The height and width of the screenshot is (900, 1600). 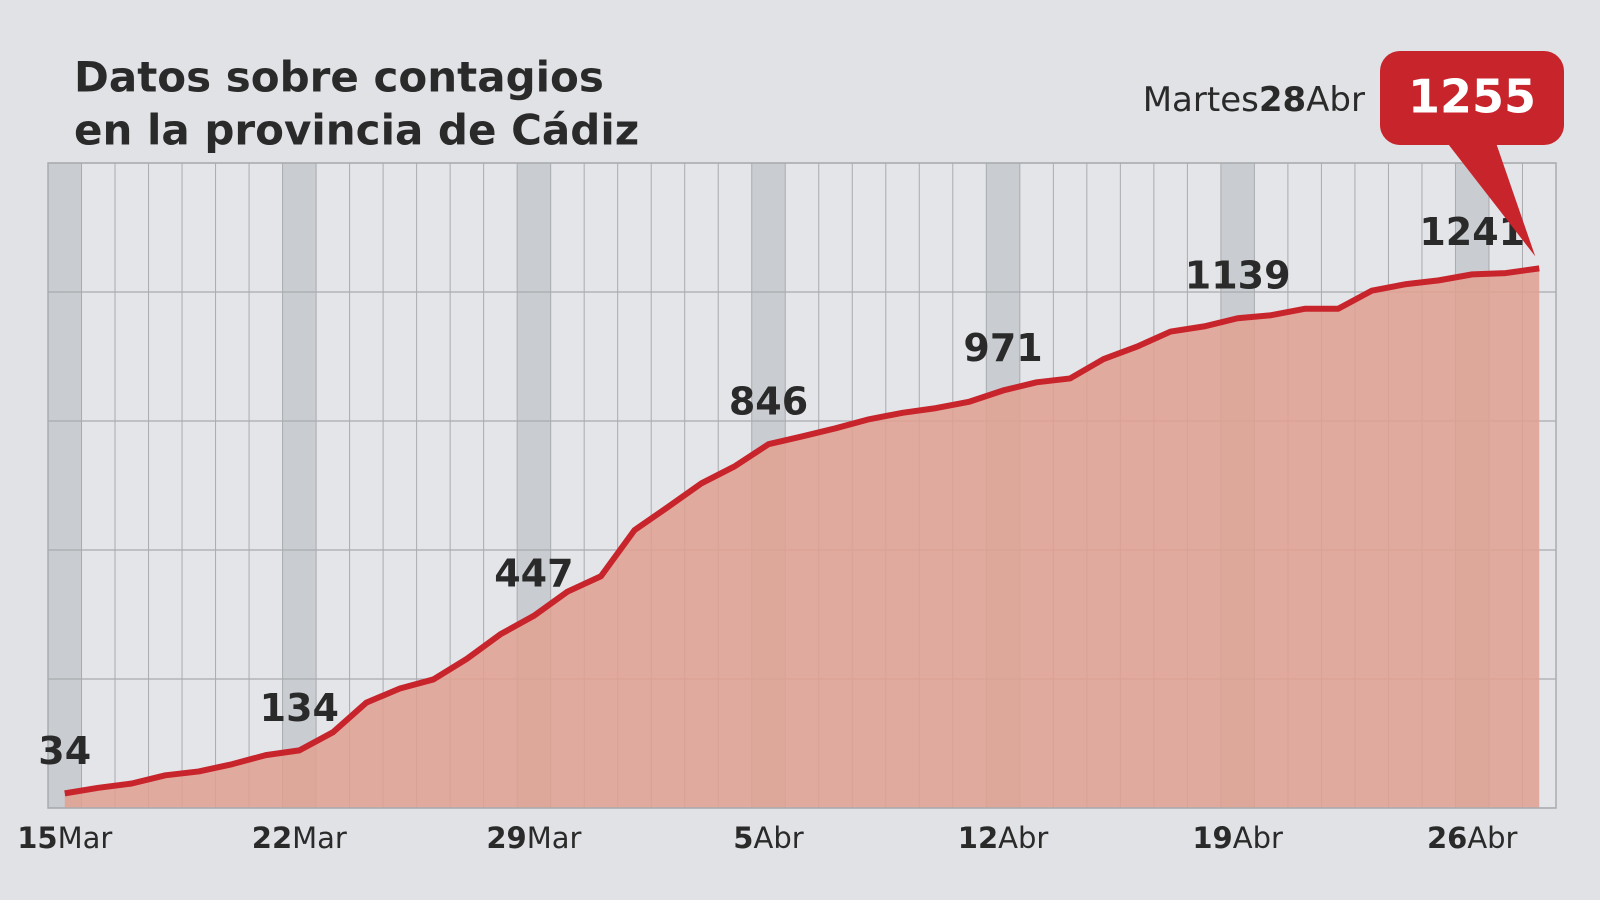 What do you see at coordinates (768, 838) in the screenshot?
I see `x-tick-label: 5Abr` at bounding box center [768, 838].